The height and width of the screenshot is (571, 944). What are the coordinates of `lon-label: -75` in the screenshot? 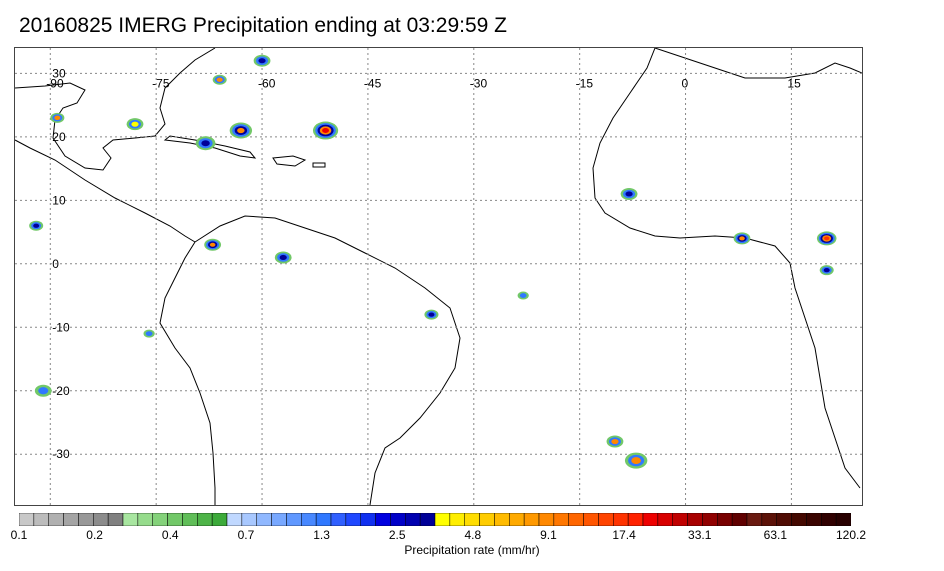 It's located at (161, 83).